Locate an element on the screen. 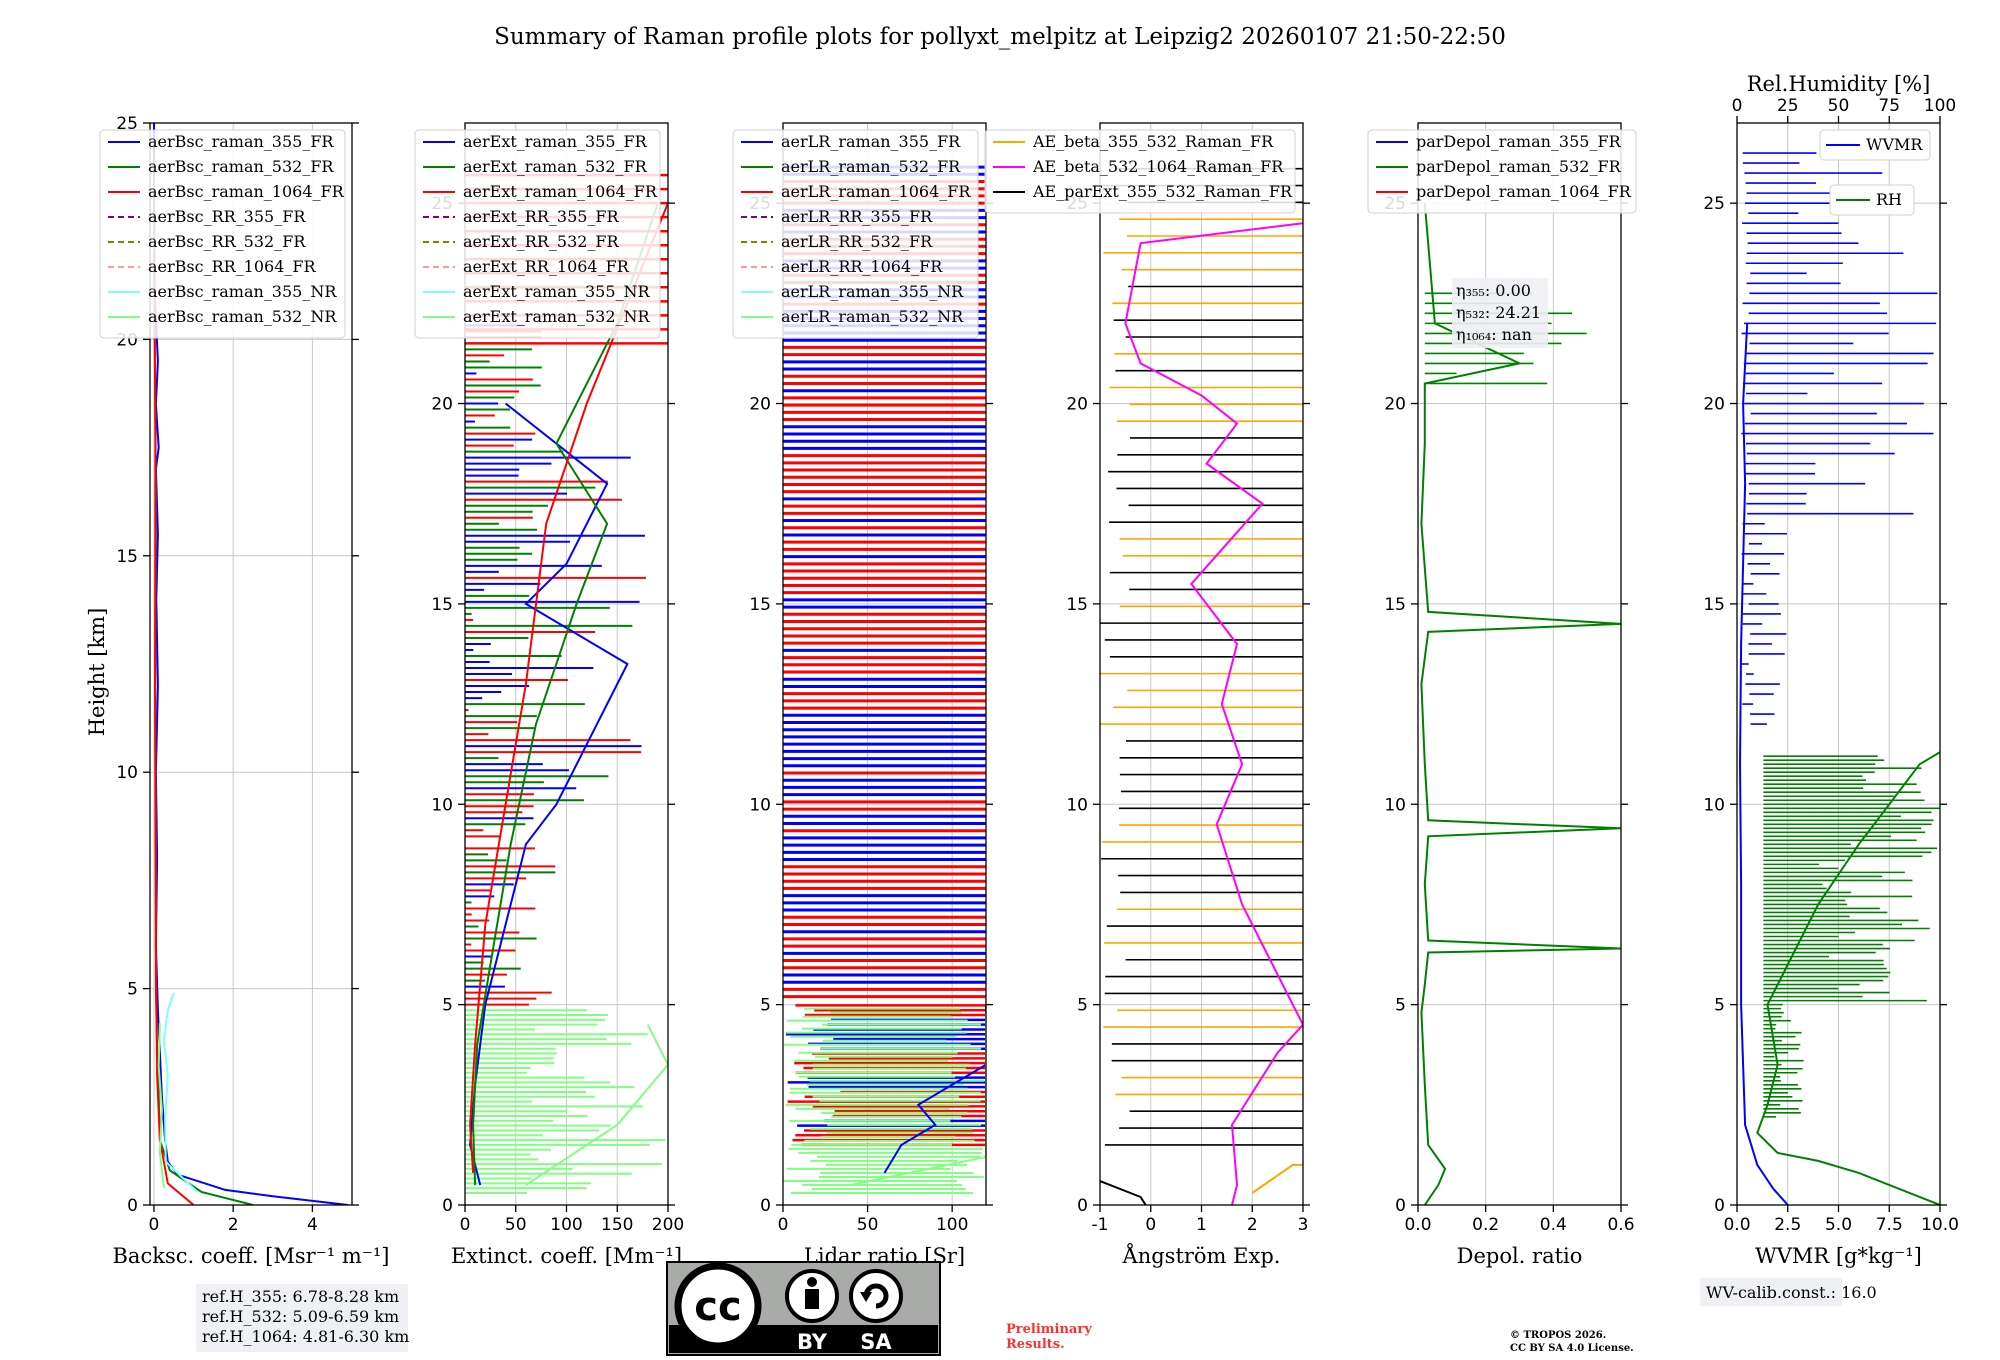  legend-label: AE_beta_355_532_Raman_FR is located at coordinates (1153, 141).